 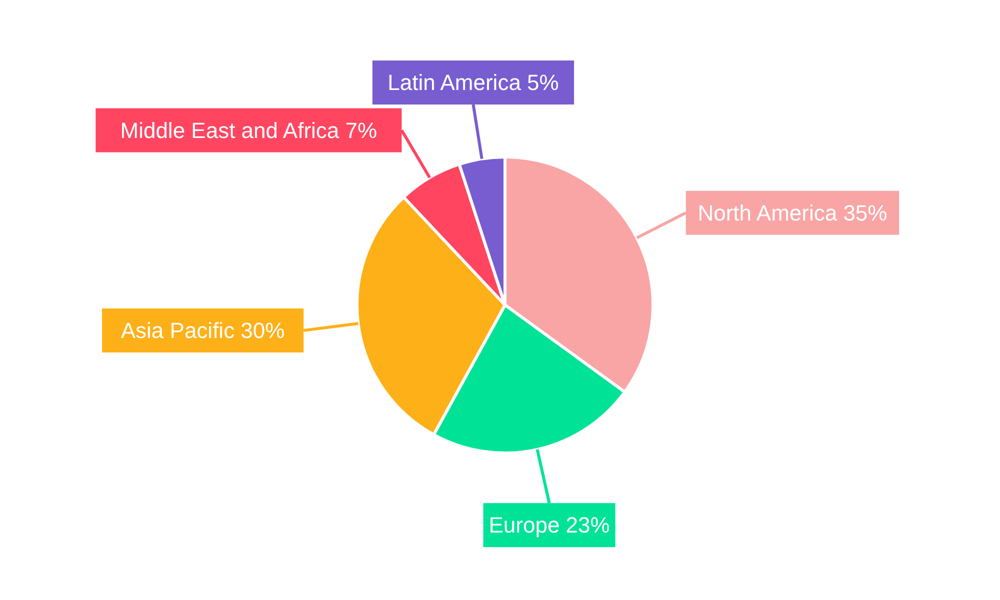 What do you see at coordinates (473, 82) in the screenshot?
I see `slice-label: Latin America 5%` at bounding box center [473, 82].